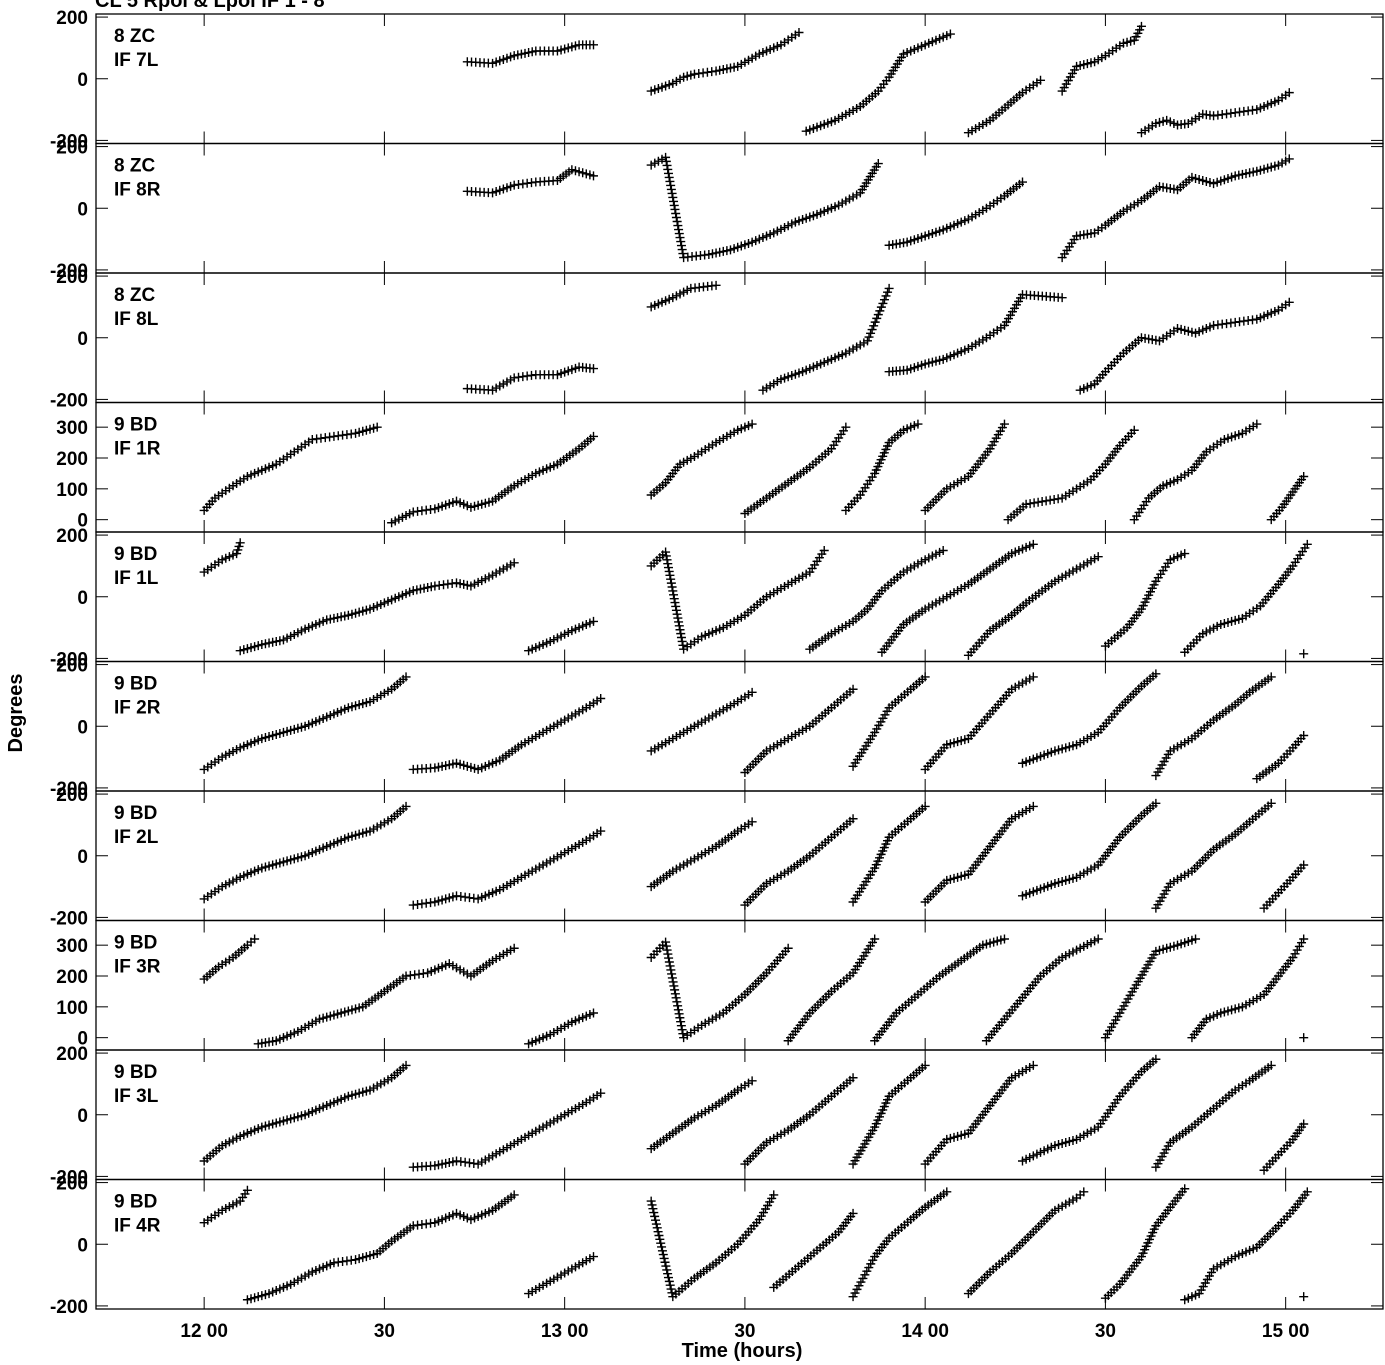  Describe the element at coordinates (134, 36) in the screenshot. I see `panel-label-station: 8 ZC` at that location.